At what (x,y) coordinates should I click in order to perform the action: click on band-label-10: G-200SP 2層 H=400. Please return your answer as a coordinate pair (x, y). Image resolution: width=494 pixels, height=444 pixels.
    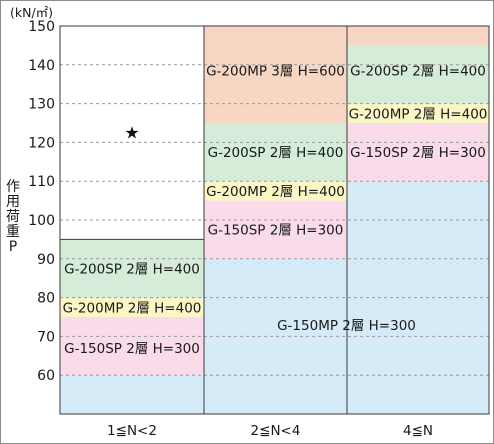
    Looking at the image, I should click on (418, 72).